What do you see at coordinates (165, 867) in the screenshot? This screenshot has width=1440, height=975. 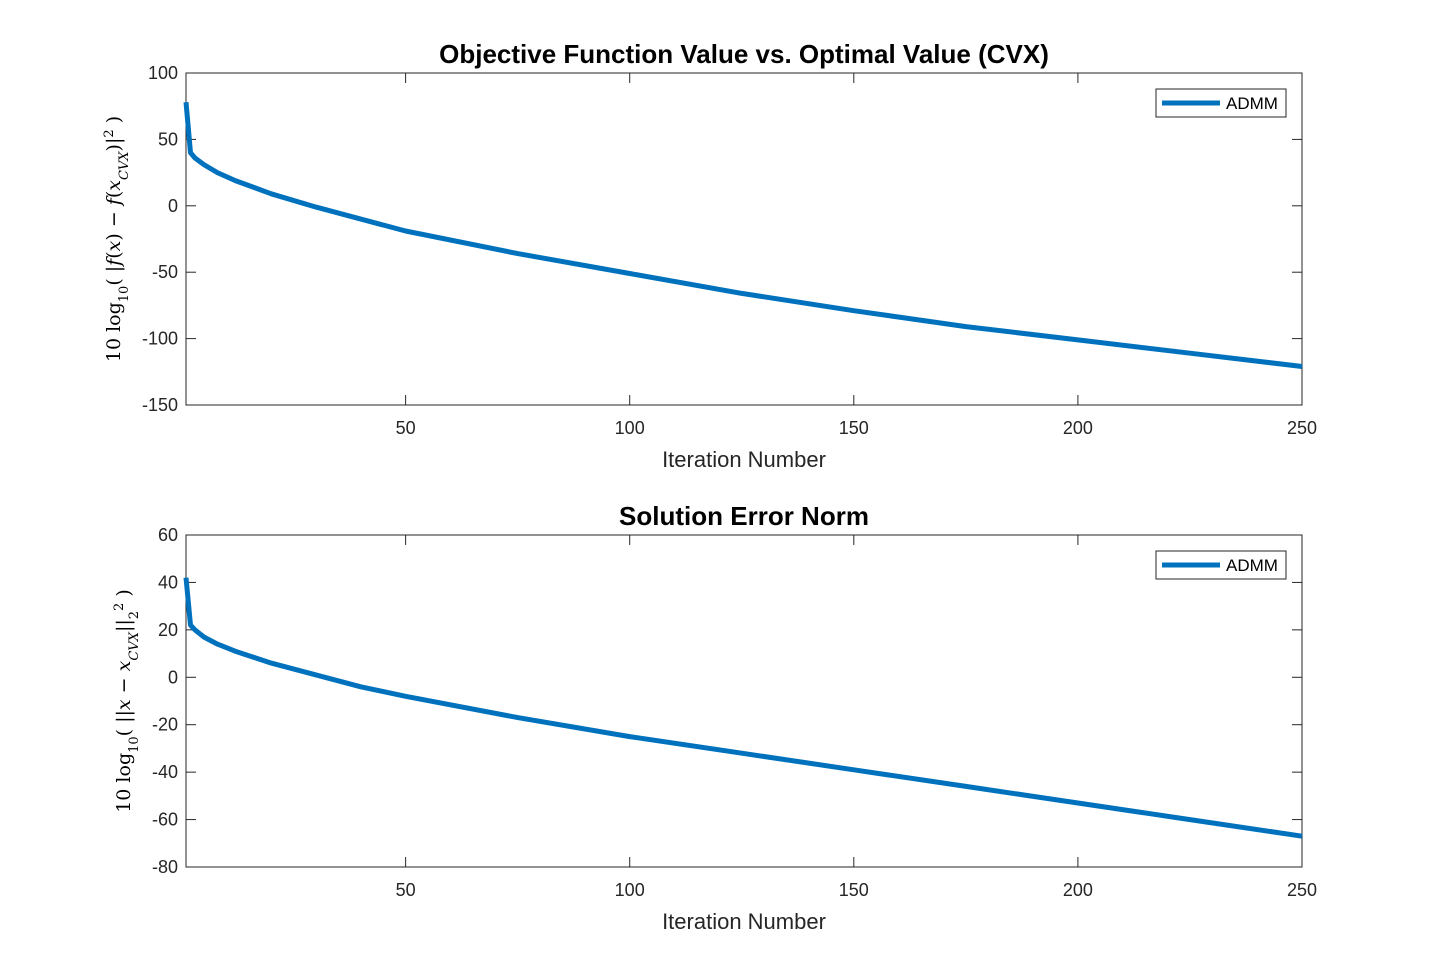 I see `y-tick-label: -80` at bounding box center [165, 867].